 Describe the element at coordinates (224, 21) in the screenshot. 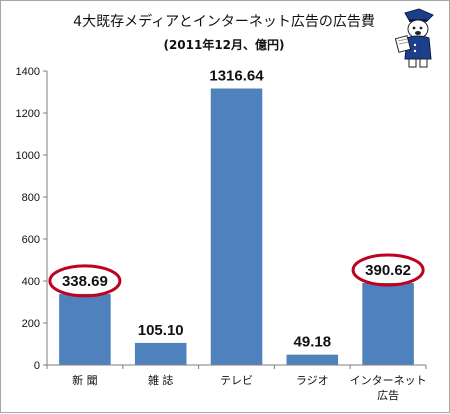

I see `chart-title: 4大既存メディアとインターネット広告の広告費` at that location.